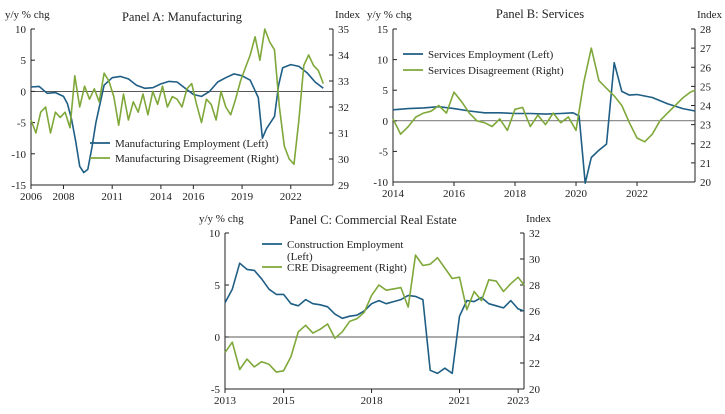  What do you see at coordinates (705, 164) in the screenshot?
I see `right-tick-label: 21` at bounding box center [705, 164].